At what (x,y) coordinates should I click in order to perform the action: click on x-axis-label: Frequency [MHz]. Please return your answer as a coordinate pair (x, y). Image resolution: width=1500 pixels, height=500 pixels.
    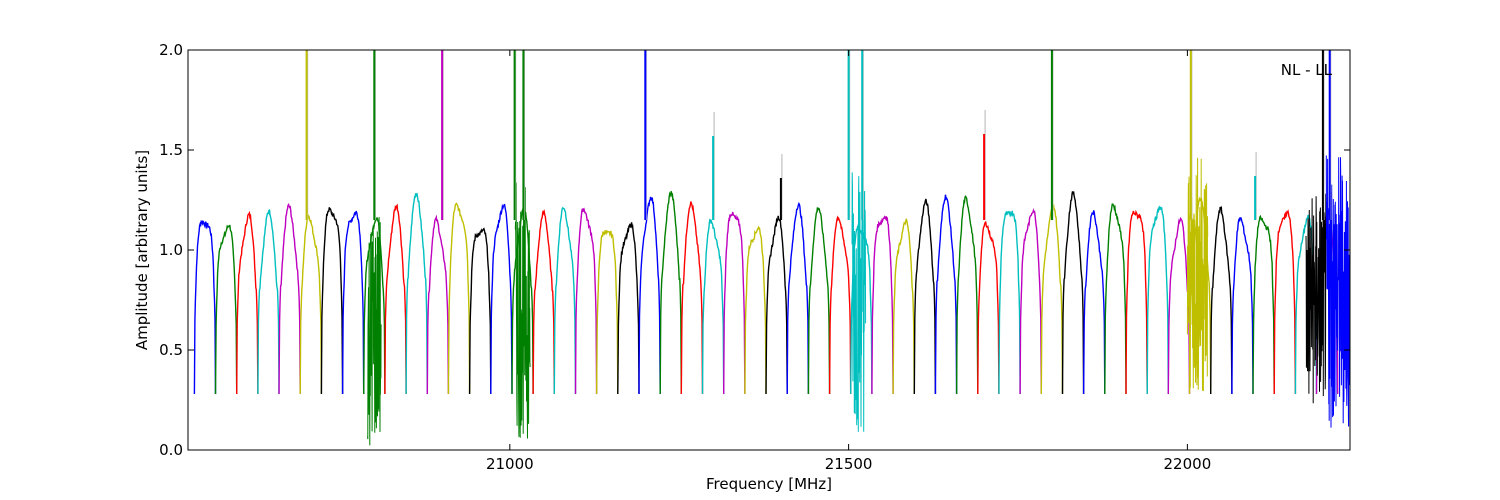
    Looking at the image, I should click on (769, 484).